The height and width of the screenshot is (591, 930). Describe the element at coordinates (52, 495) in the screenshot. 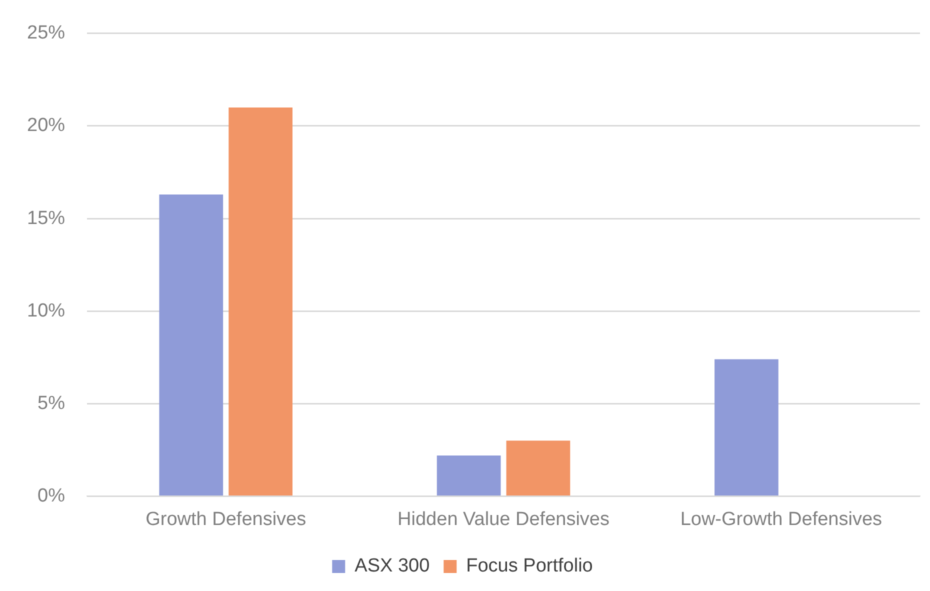

I see `y-tick-label: 0%` at that location.